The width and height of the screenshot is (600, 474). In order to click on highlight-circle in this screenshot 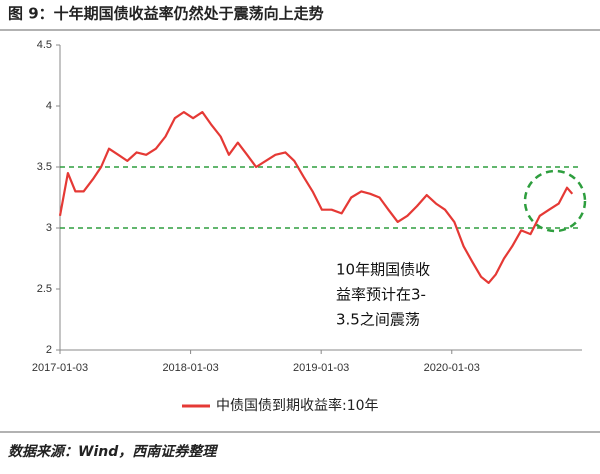, I will do `click(555, 201)`.